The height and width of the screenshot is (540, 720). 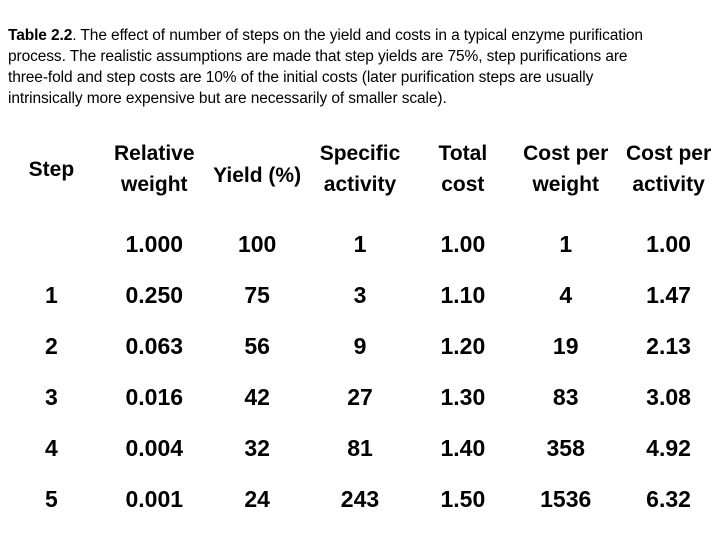 What do you see at coordinates (566, 244) in the screenshot?
I see `cell-cost-per-weight: 1` at bounding box center [566, 244].